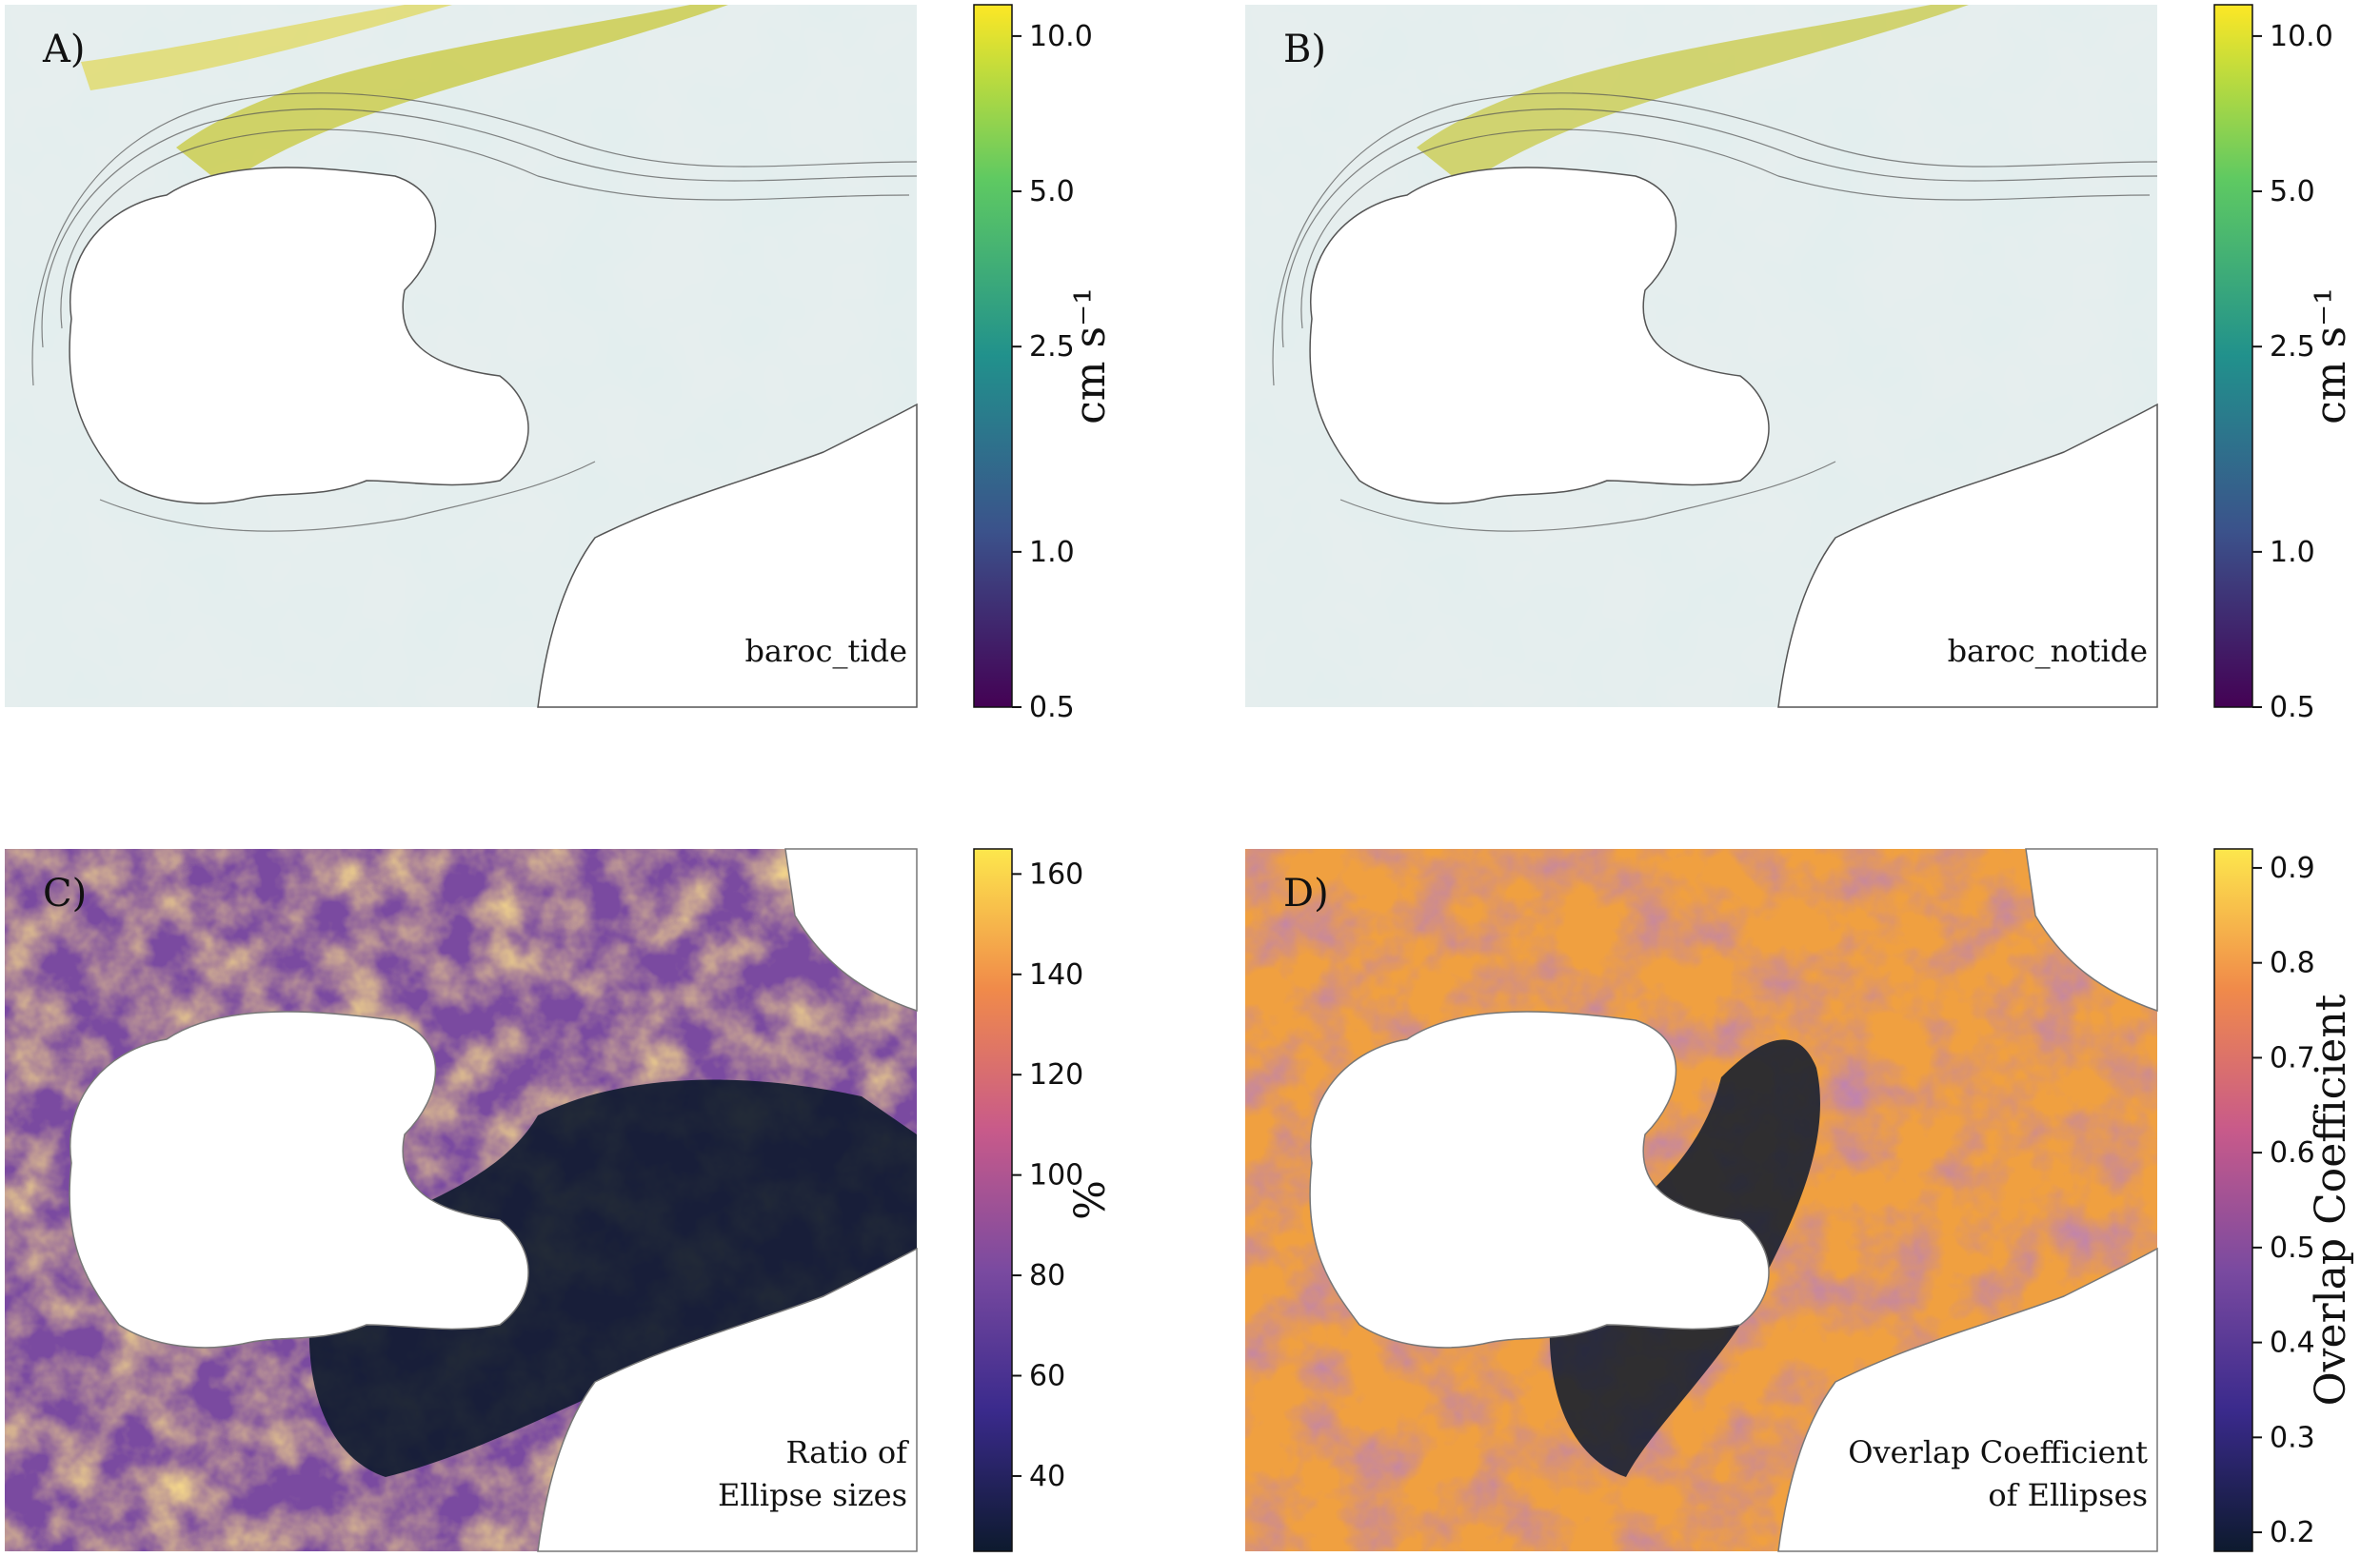 The image size is (2380, 1557). Describe the element at coordinates (1056, 975) in the screenshot. I see `colorbar-tick-label: 140` at that location.